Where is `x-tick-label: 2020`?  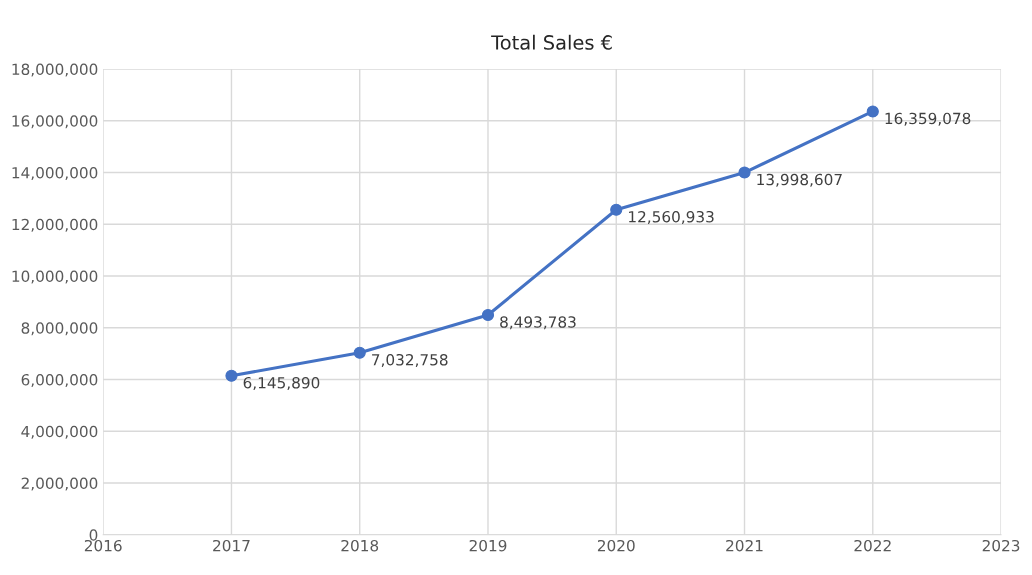
x-tick-label: 2020 is located at coordinates (616, 545).